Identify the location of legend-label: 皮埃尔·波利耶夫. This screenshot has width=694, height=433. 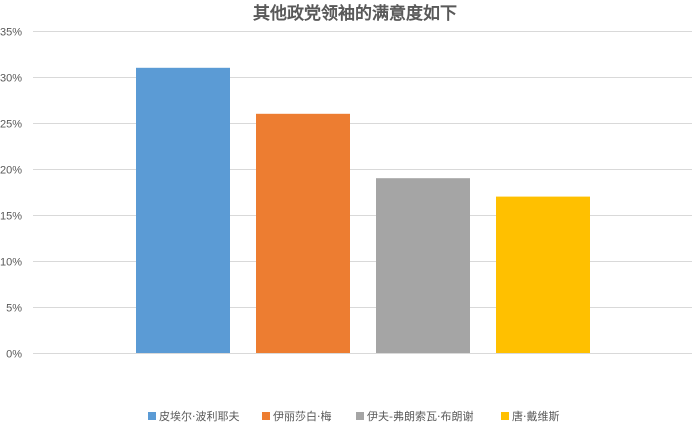
(199, 416).